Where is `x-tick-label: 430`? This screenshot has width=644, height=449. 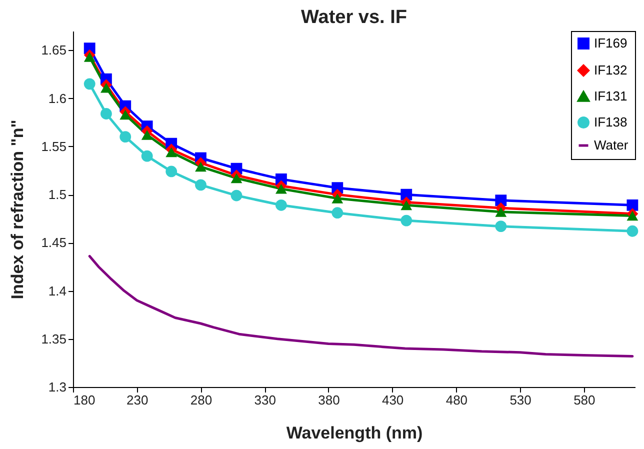 x-tick-label: 430 is located at coordinates (393, 400).